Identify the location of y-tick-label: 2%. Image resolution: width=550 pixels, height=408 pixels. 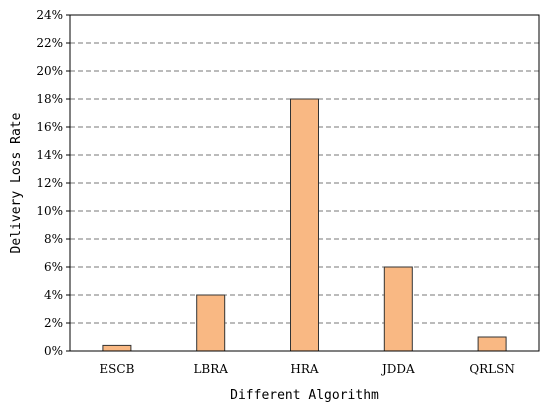
(53, 323).